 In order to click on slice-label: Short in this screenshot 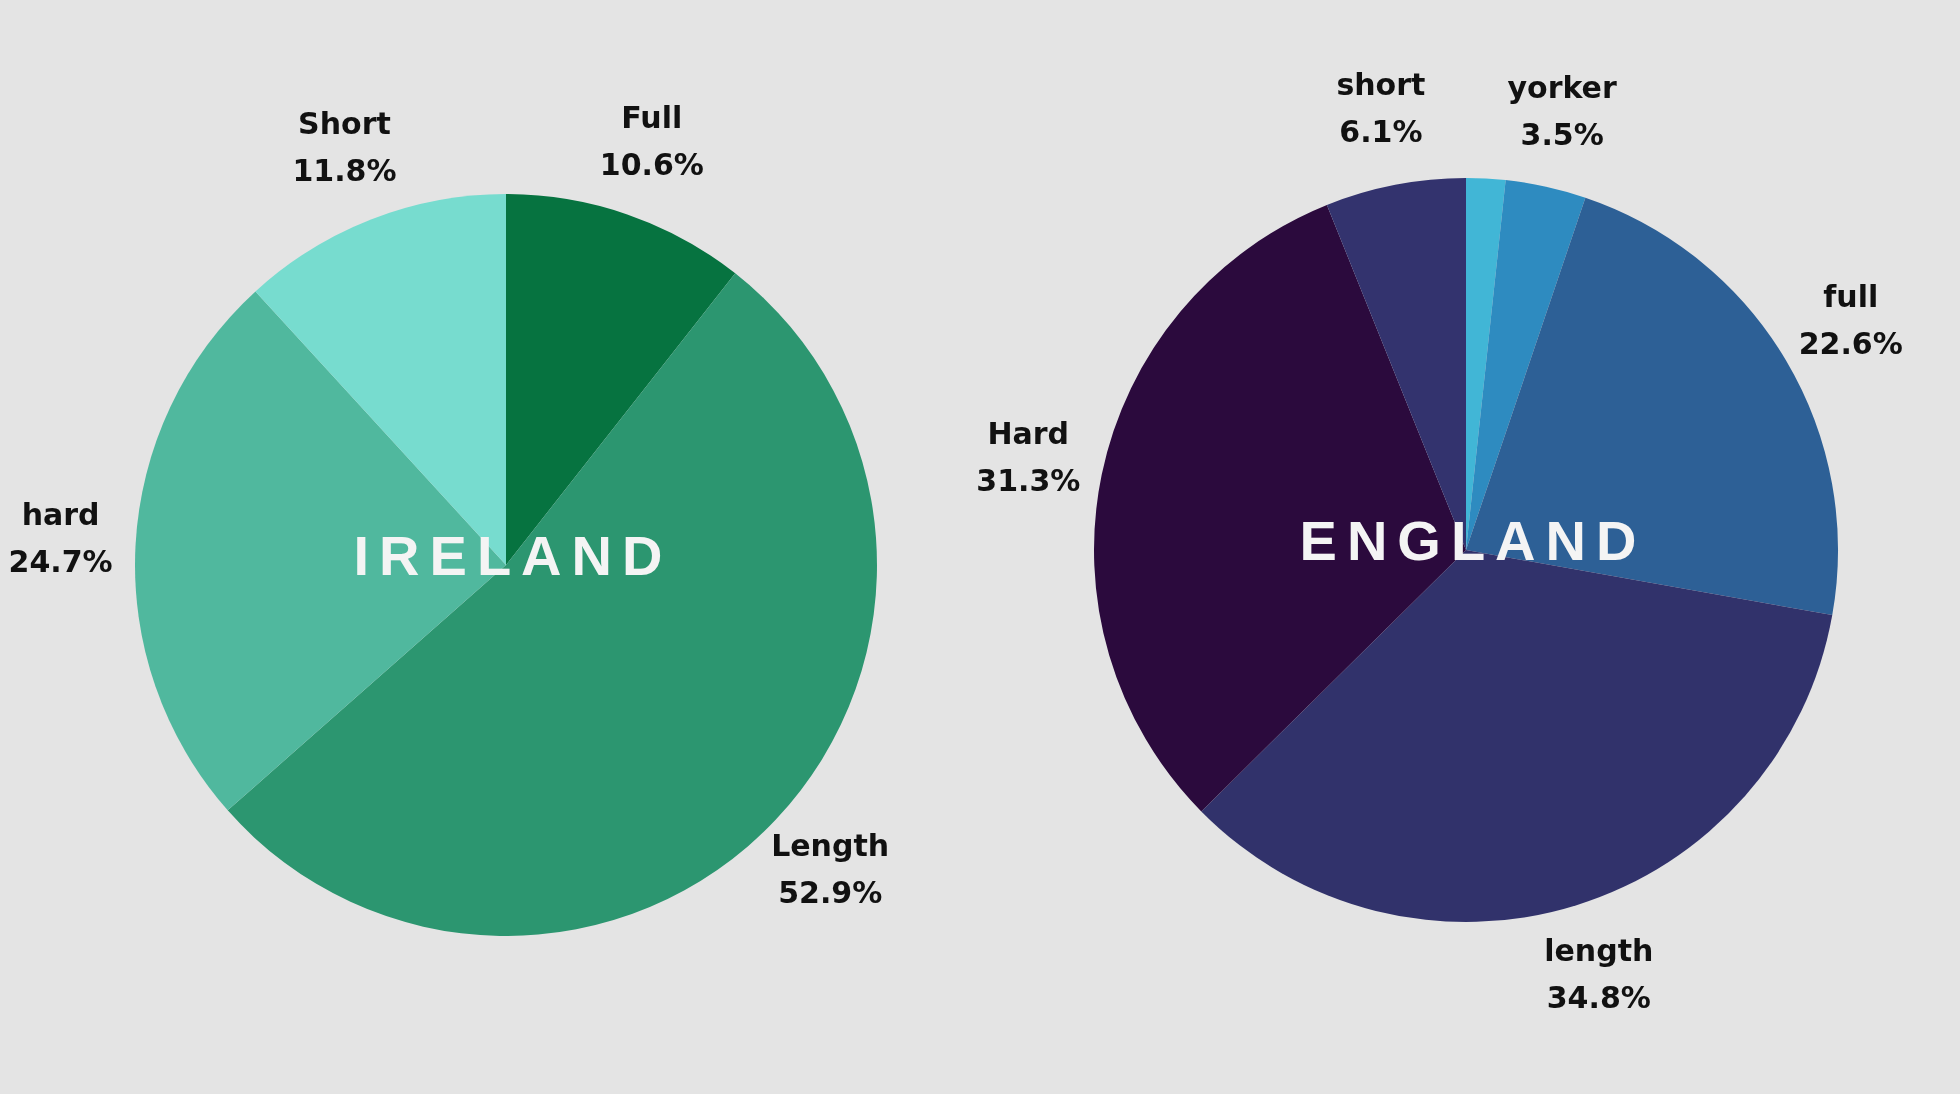, I will do `click(344, 123)`.